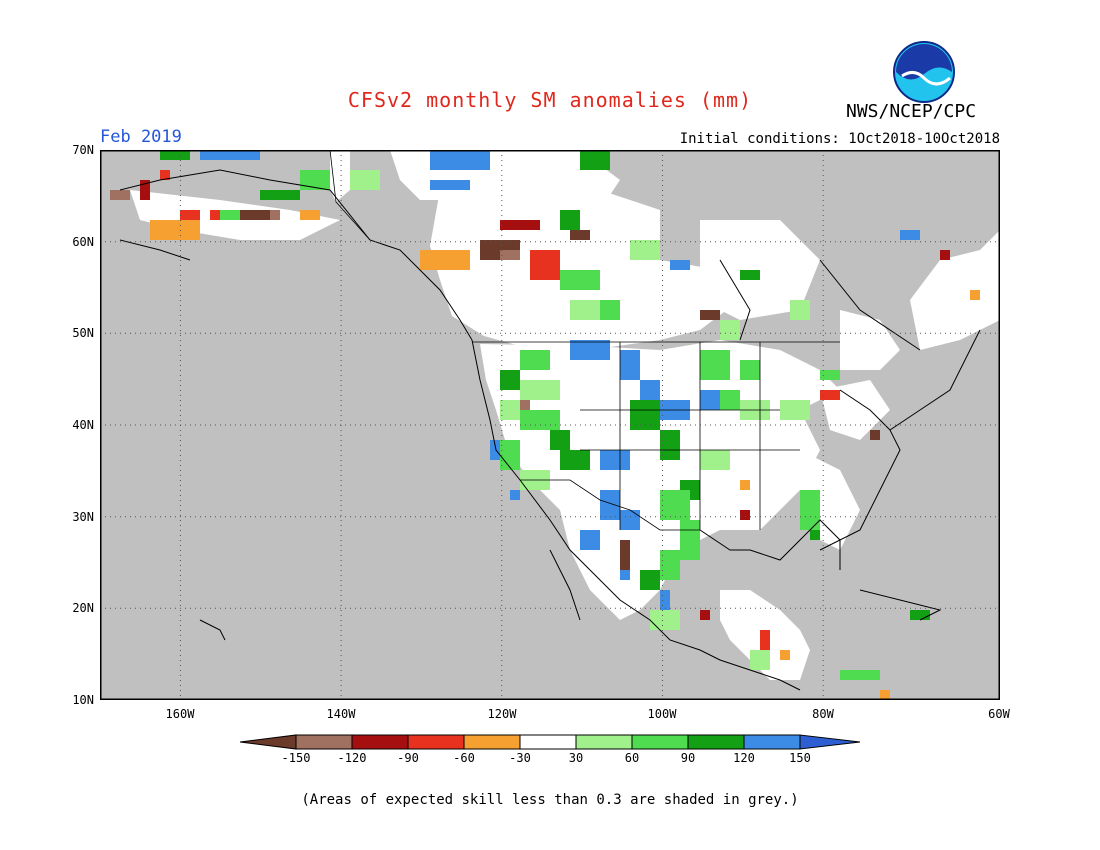 The image size is (1100, 850). What do you see at coordinates (800, 758) in the screenshot?
I see `colorbar-label: 150` at bounding box center [800, 758].